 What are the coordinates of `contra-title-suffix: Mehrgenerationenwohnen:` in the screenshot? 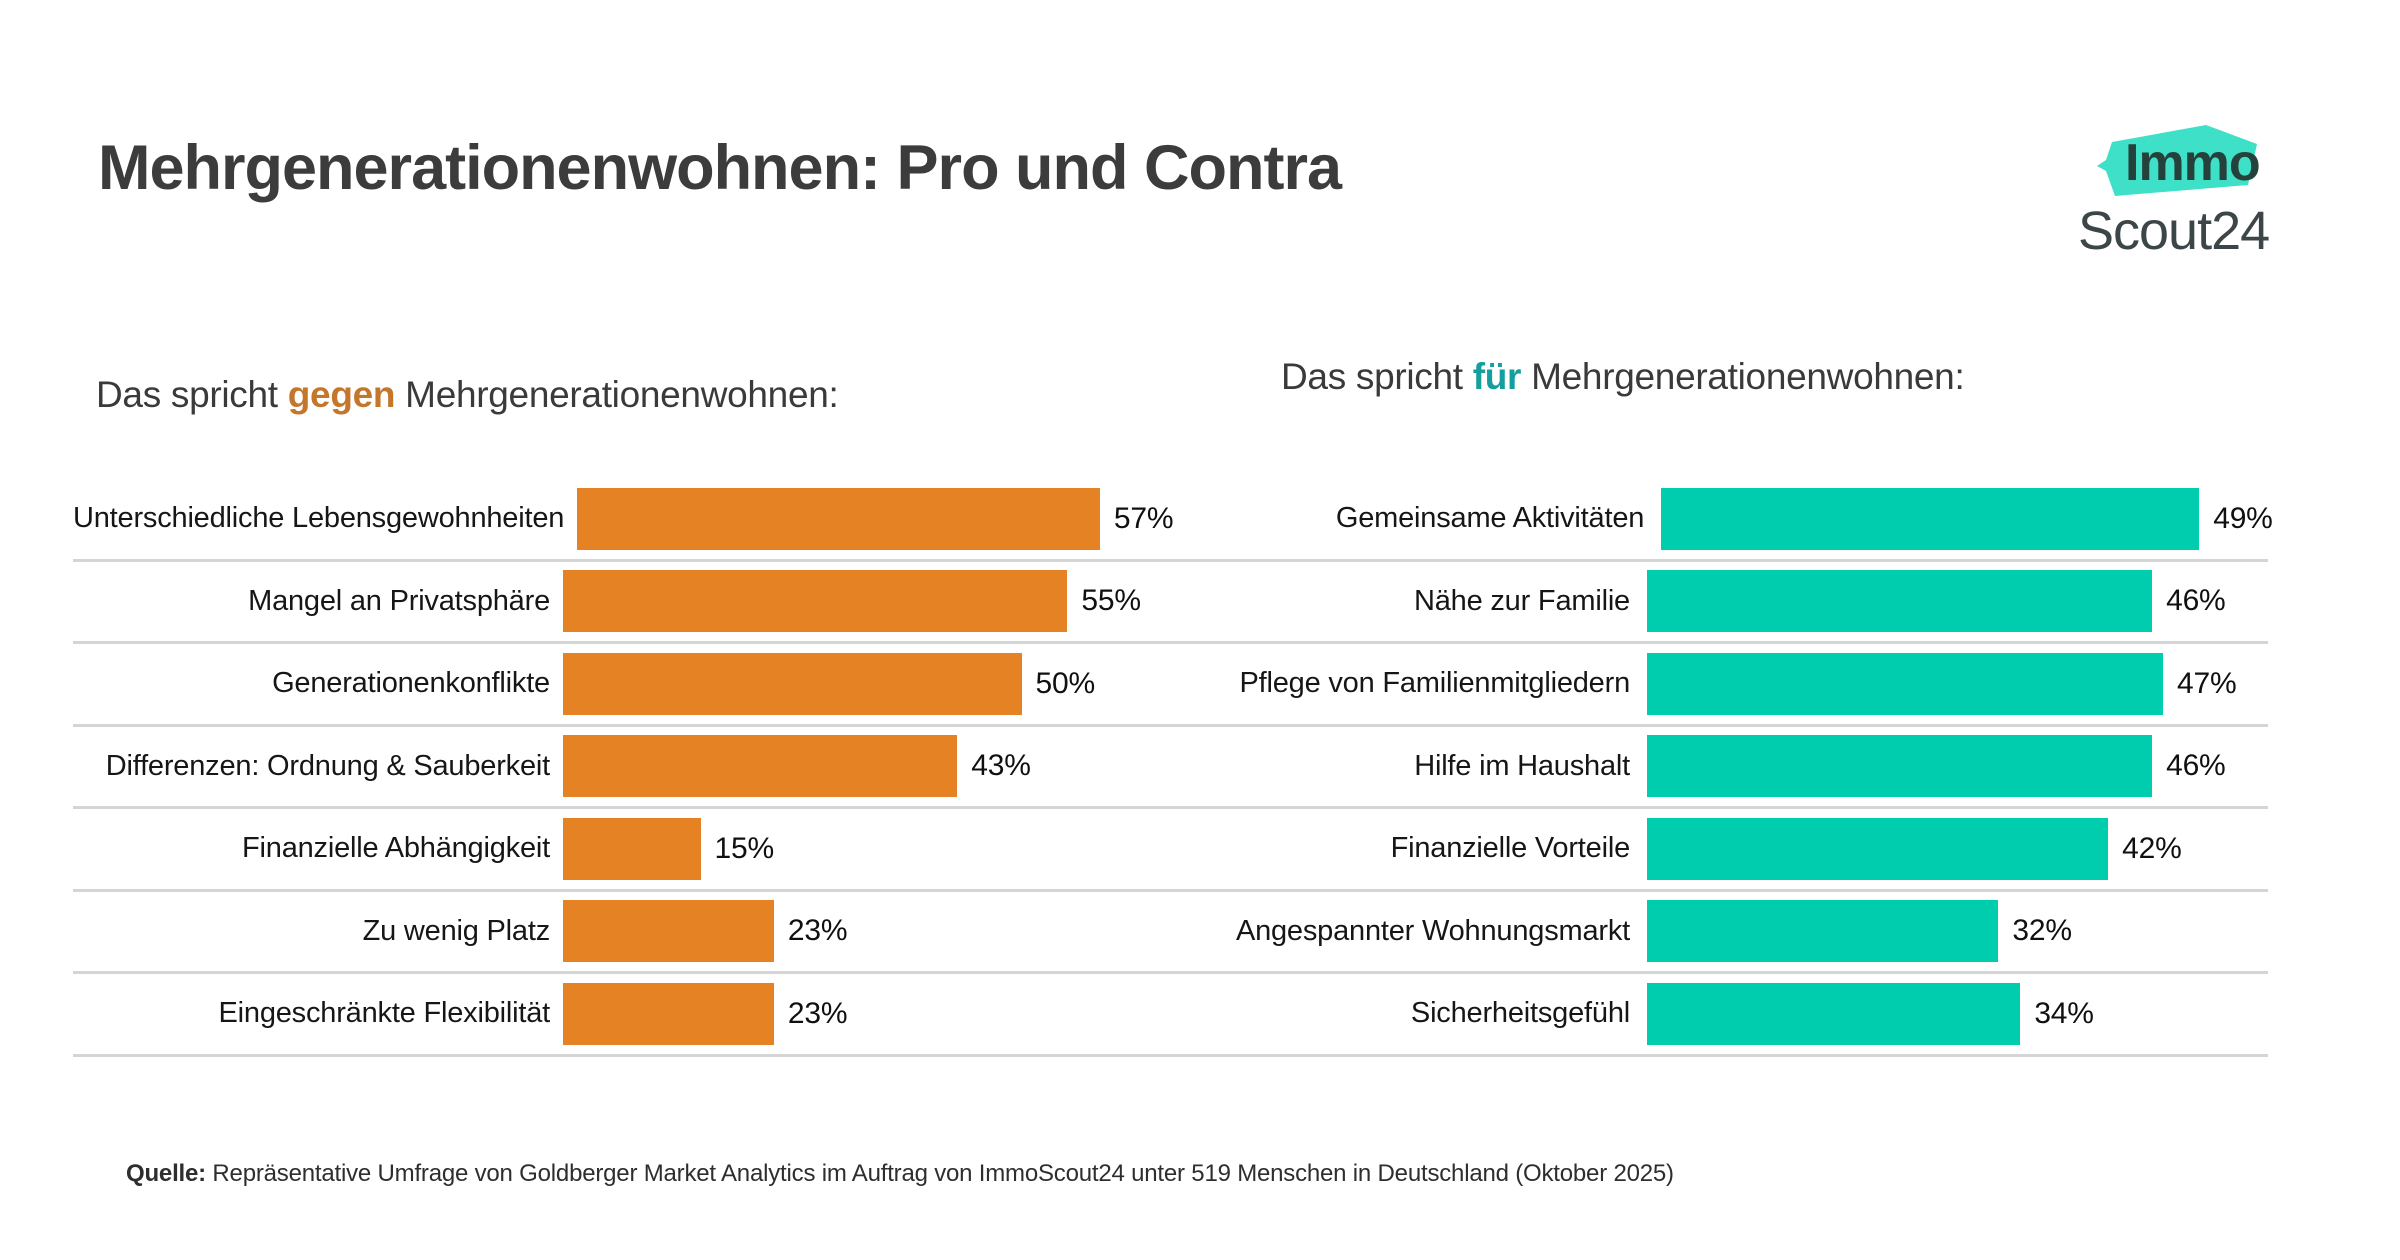 It's located at (617, 394).